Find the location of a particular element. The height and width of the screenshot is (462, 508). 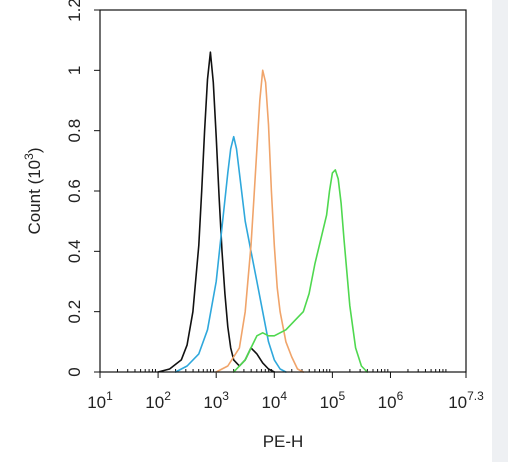

y-tick-label: 0 is located at coordinates (74, 371).